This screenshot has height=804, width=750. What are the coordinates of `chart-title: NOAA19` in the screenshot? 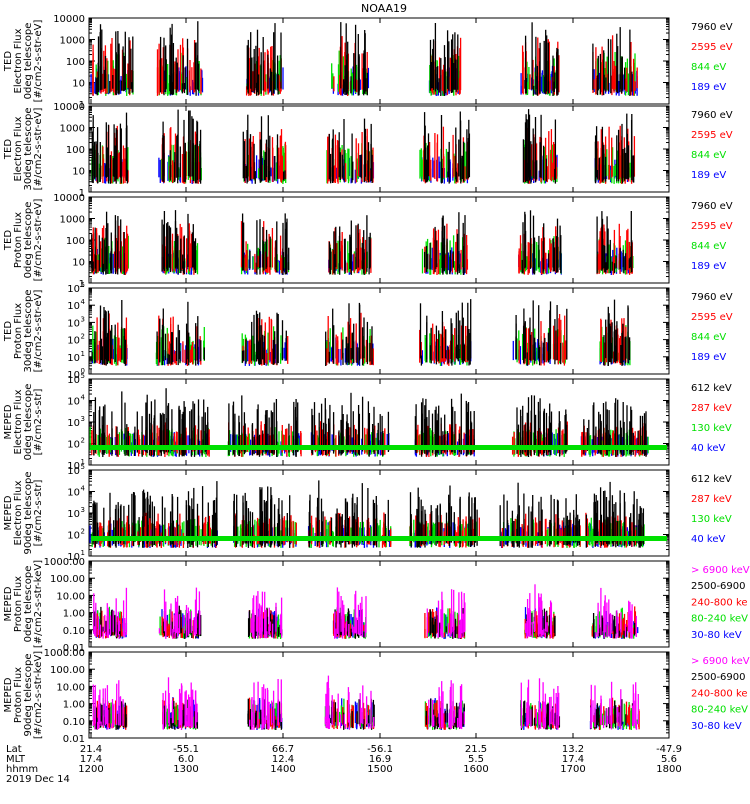 It's located at (384, 8).